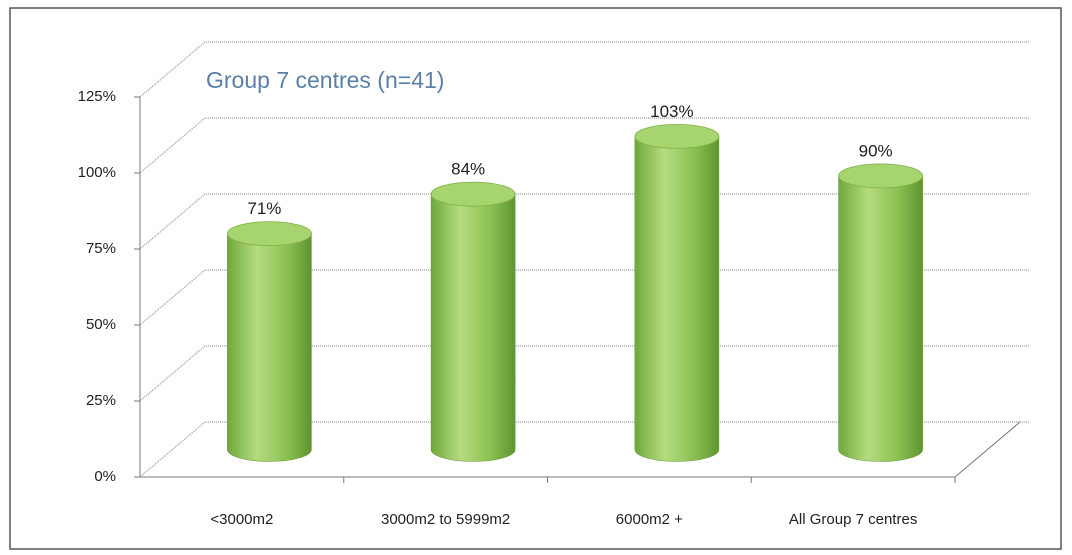  What do you see at coordinates (445, 519) in the screenshot?
I see `x-tick-label: 3000m2 to 5999m2` at bounding box center [445, 519].